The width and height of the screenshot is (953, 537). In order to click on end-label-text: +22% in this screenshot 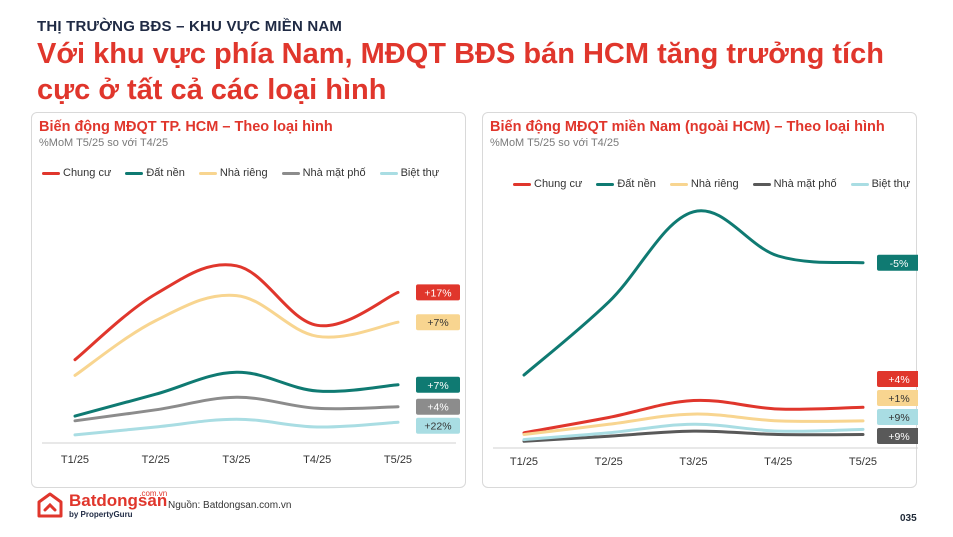, I will do `click(437, 427)`.